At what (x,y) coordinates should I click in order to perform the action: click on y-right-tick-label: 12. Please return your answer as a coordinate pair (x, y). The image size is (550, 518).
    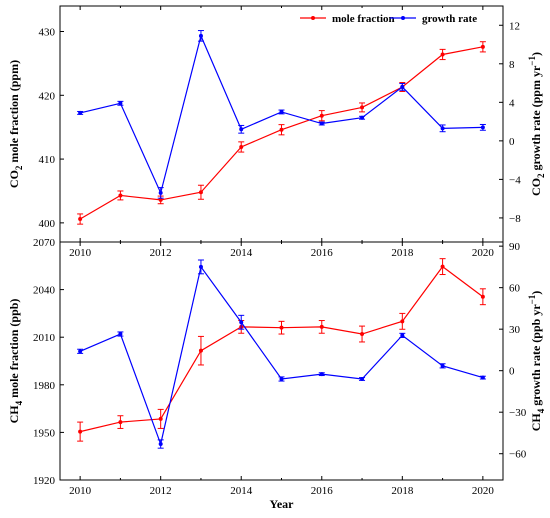
    Looking at the image, I should click on (514, 26).